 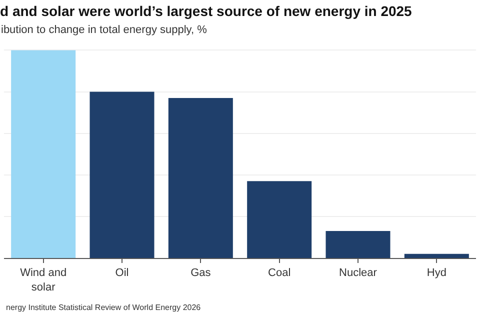 I want to click on x-tick-label: Wind and solar, so click(x=43, y=280).